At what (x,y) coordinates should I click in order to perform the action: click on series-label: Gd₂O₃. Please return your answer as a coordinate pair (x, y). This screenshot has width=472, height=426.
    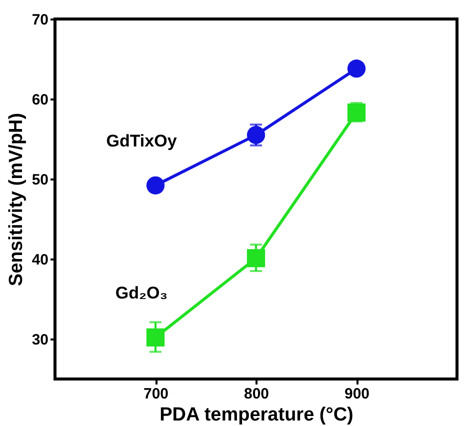
    Looking at the image, I should click on (141, 292).